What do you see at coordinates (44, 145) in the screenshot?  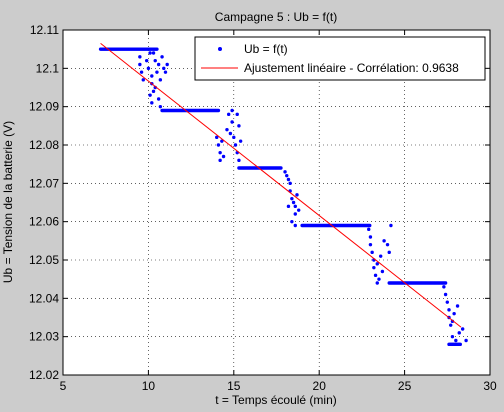 I see `y-tick-label: 12.08` at bounding box center [44, 145].